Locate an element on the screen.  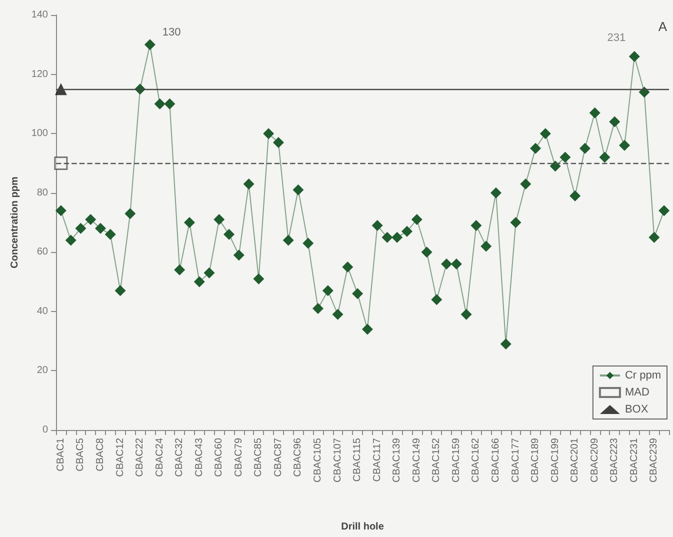
legend-label: MAD is located at coordinates (637, 392).